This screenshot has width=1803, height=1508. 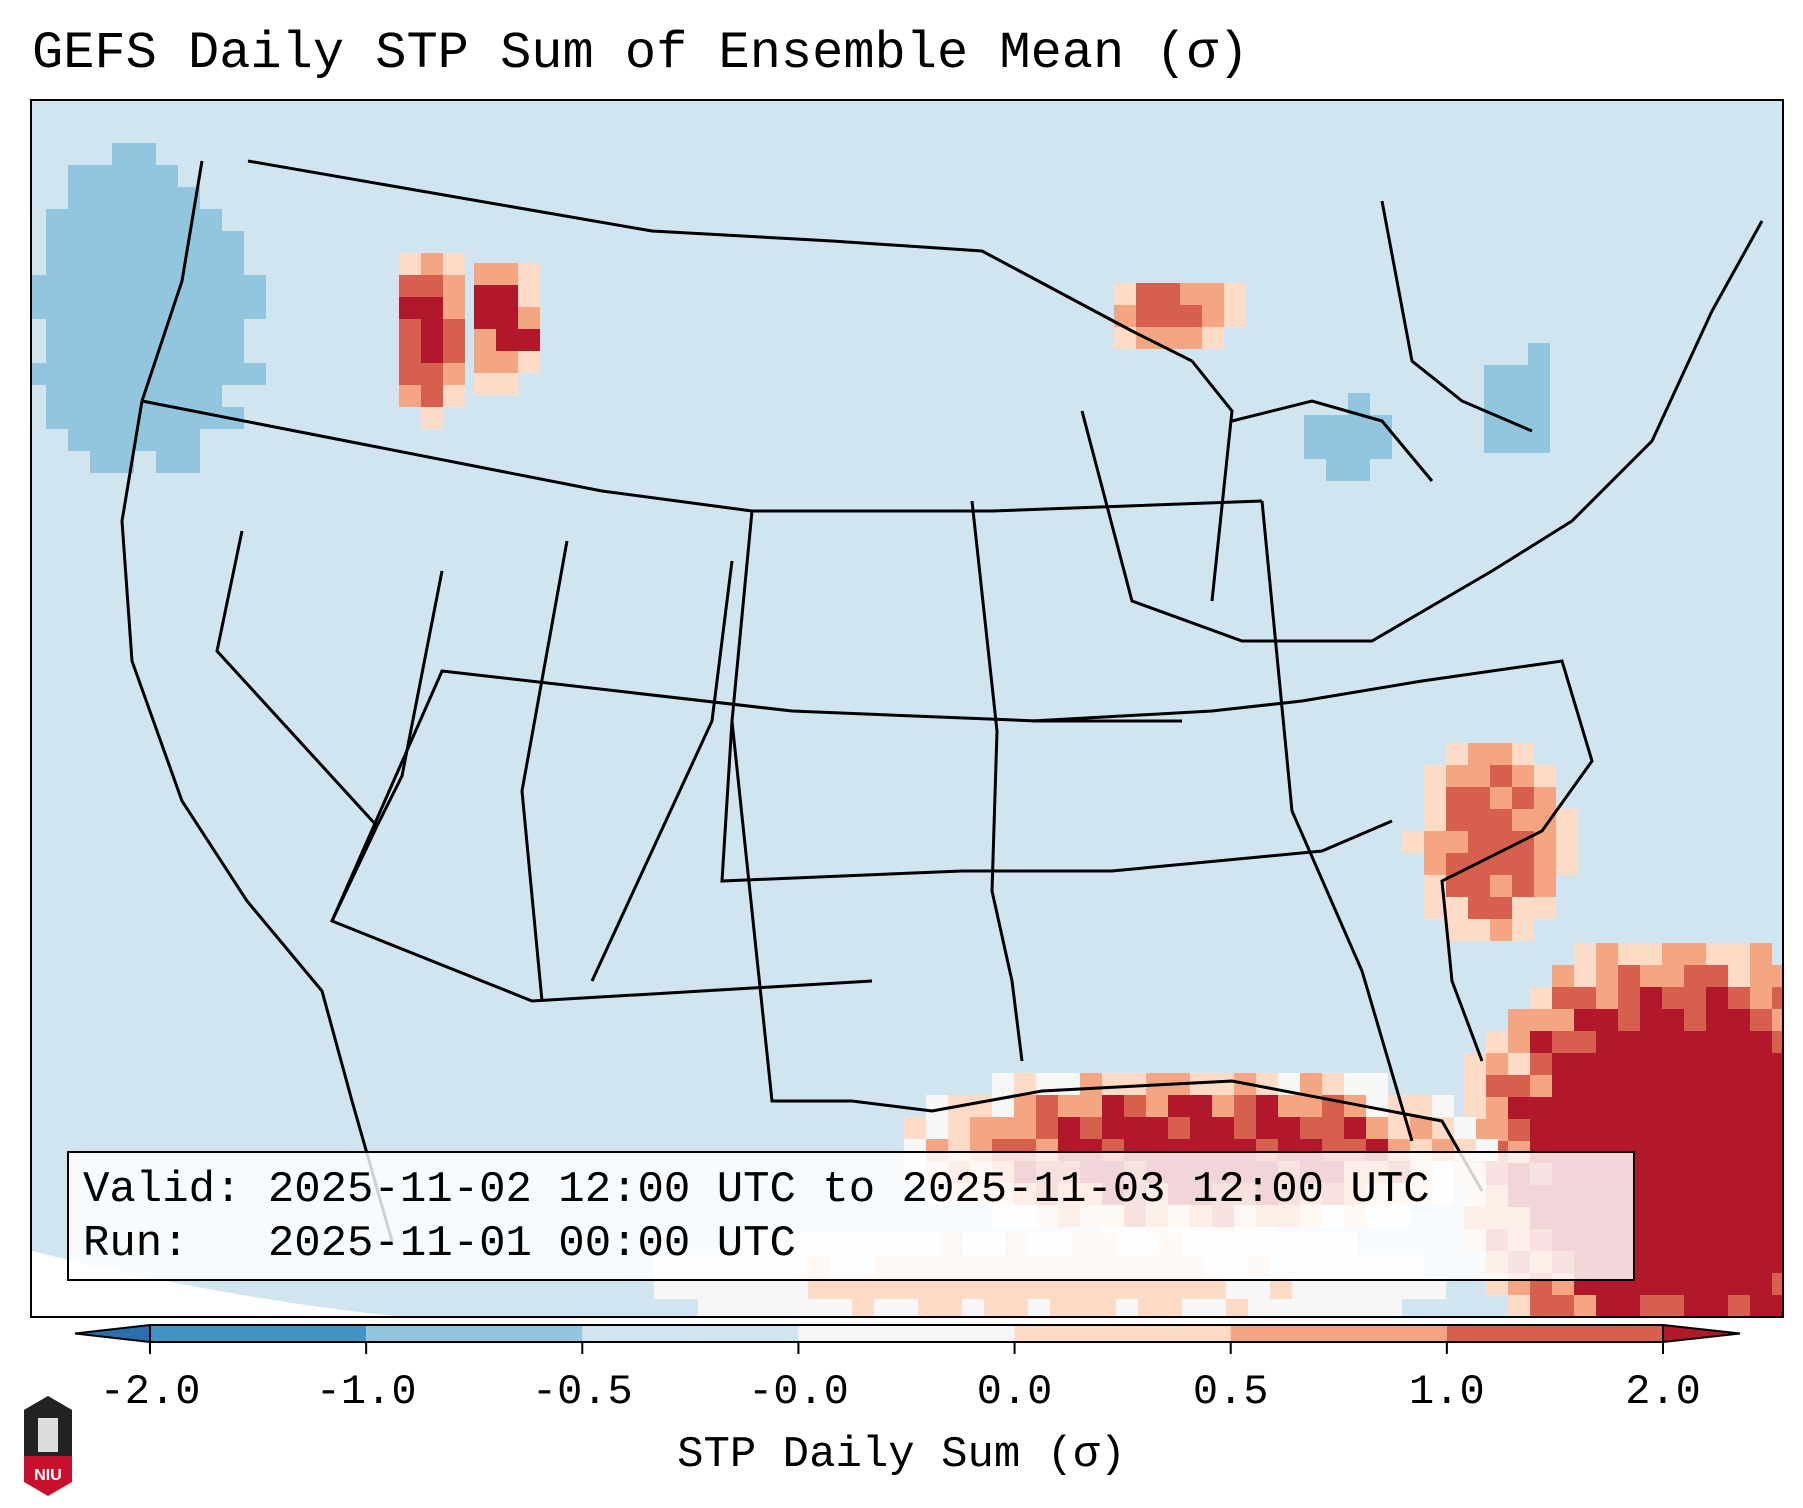 What do you see at coordinates (1014, 1392) in the screenshot?
I see `colorbar-tick-label: 0.0` at bounding box center [1014, 1392].